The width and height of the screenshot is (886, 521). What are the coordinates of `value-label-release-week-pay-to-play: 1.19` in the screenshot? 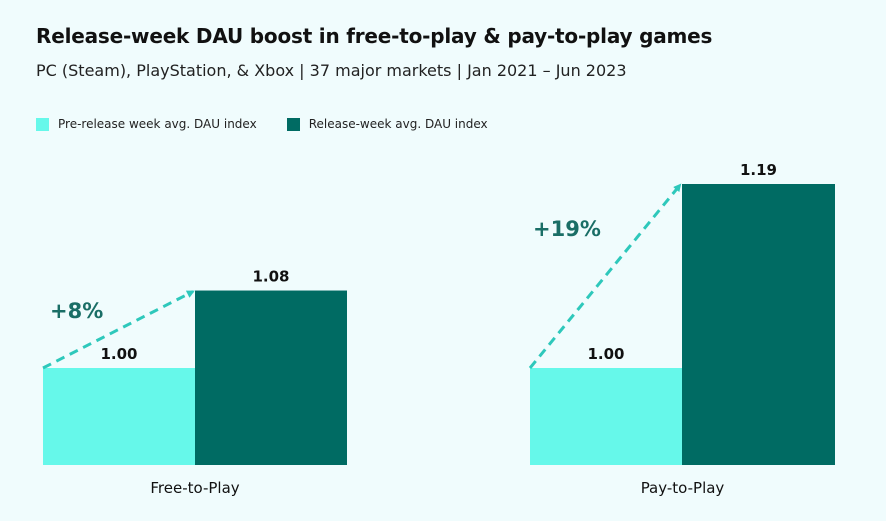 It's located at (758, 170).